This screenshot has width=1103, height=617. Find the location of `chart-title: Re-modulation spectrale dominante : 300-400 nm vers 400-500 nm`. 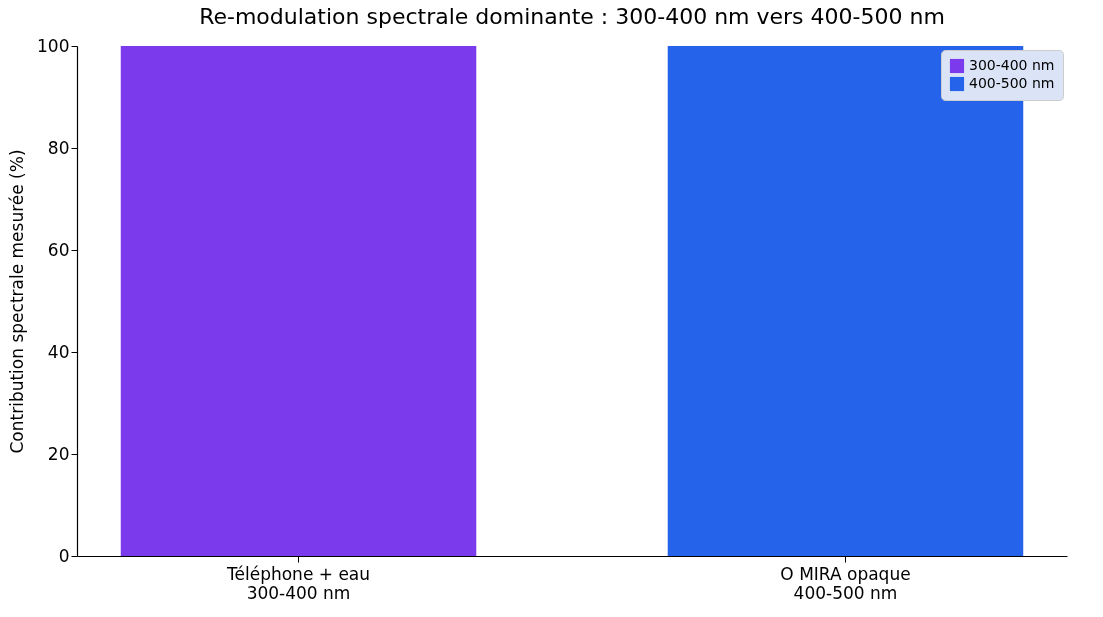

chart-title: Re-modulation spectrale dominante : 300-400 nm vers 400-500 nm is located at coordinates (572, 16).